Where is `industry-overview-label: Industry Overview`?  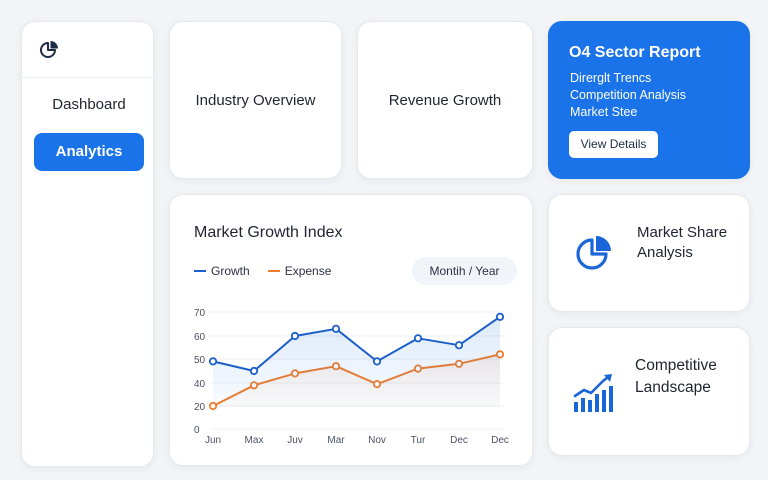 industry-overview-label: Industry Overview is located at coordinates (255, 100).